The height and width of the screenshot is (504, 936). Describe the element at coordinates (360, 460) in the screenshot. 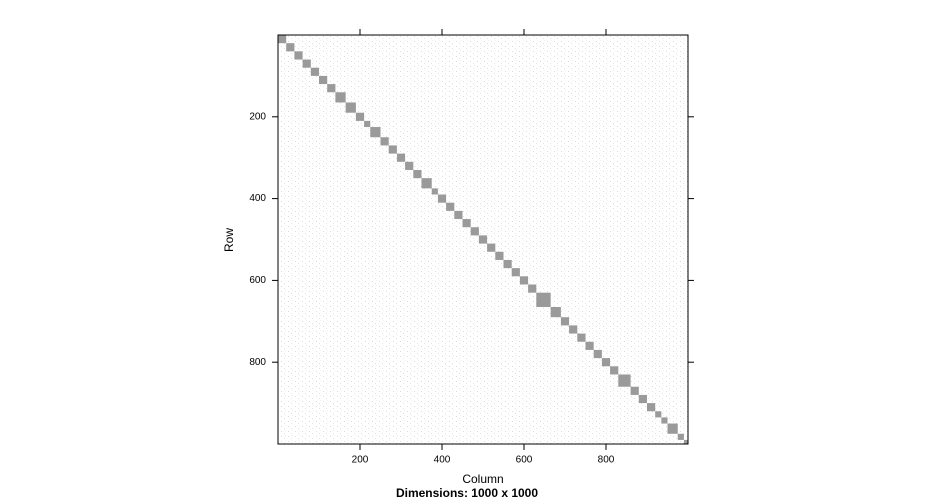

I see `x-tick-label: 200` at that location.